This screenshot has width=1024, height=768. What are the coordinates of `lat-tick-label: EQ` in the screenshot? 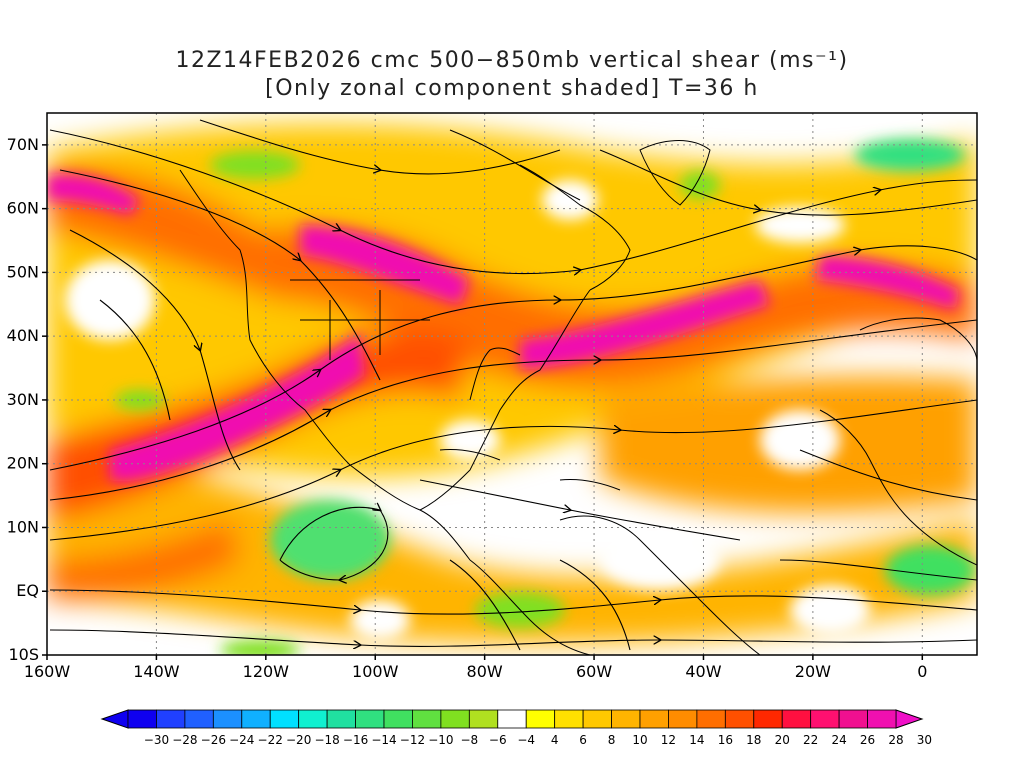 It's located at (27, 590).